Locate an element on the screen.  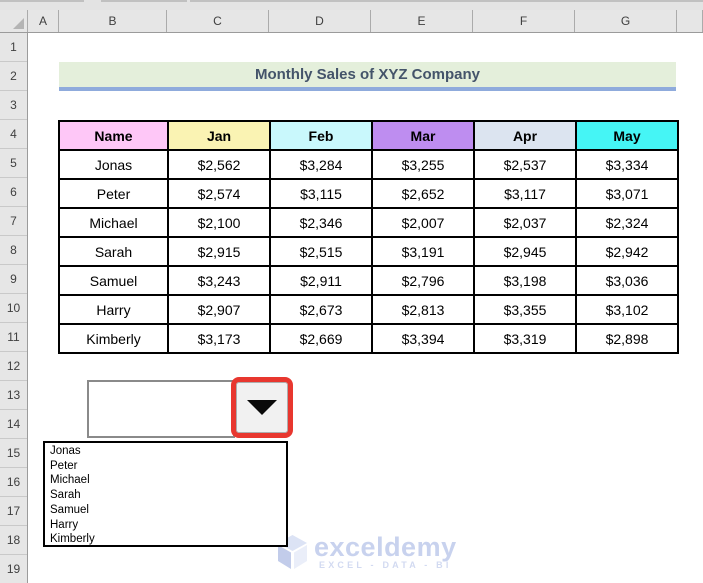
watermark-brand: exceldemy is located at coordinates (385, 547).